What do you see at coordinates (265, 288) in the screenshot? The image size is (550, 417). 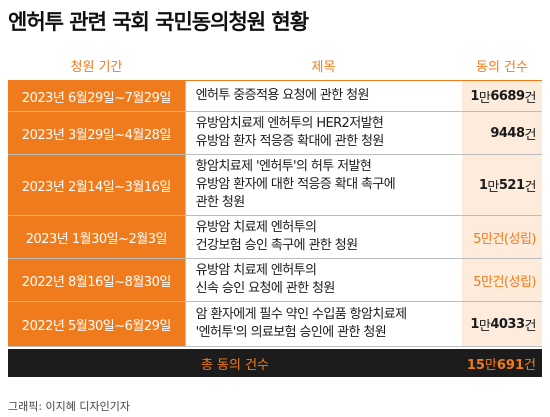 I see `subject-line: 신속 승인 요청에 관한 청원` at bounding box center [265, 288].